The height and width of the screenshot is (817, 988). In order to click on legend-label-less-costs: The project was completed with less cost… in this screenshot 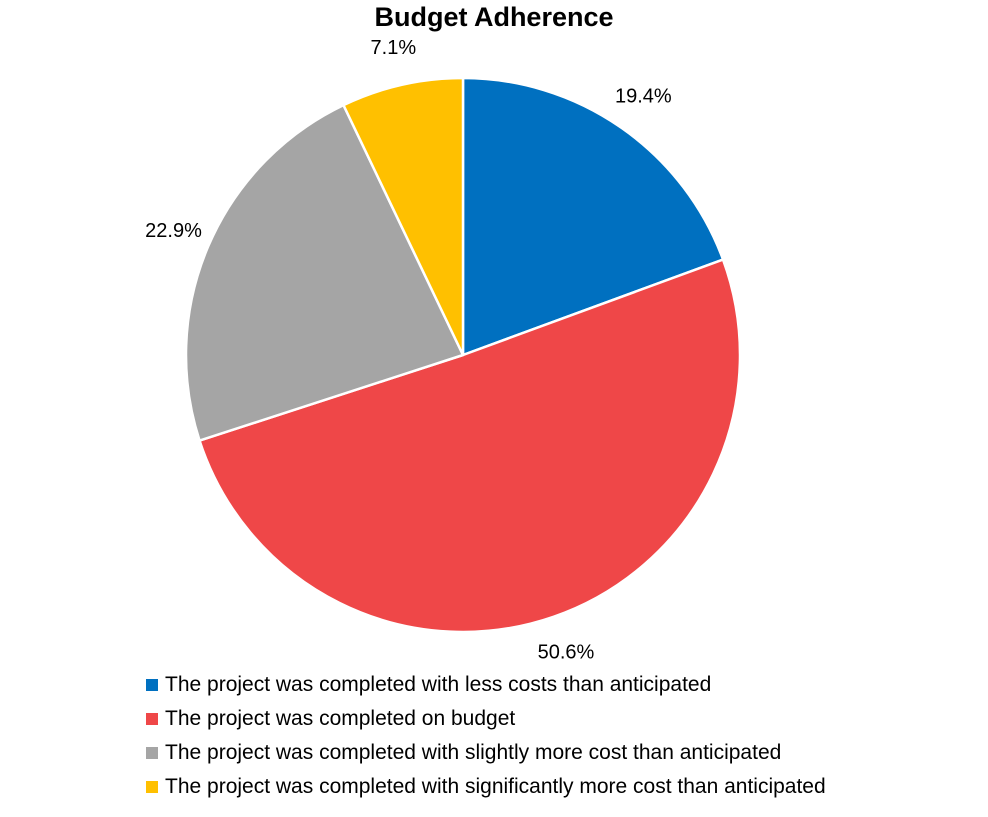, I will do `click(438, 684)`.